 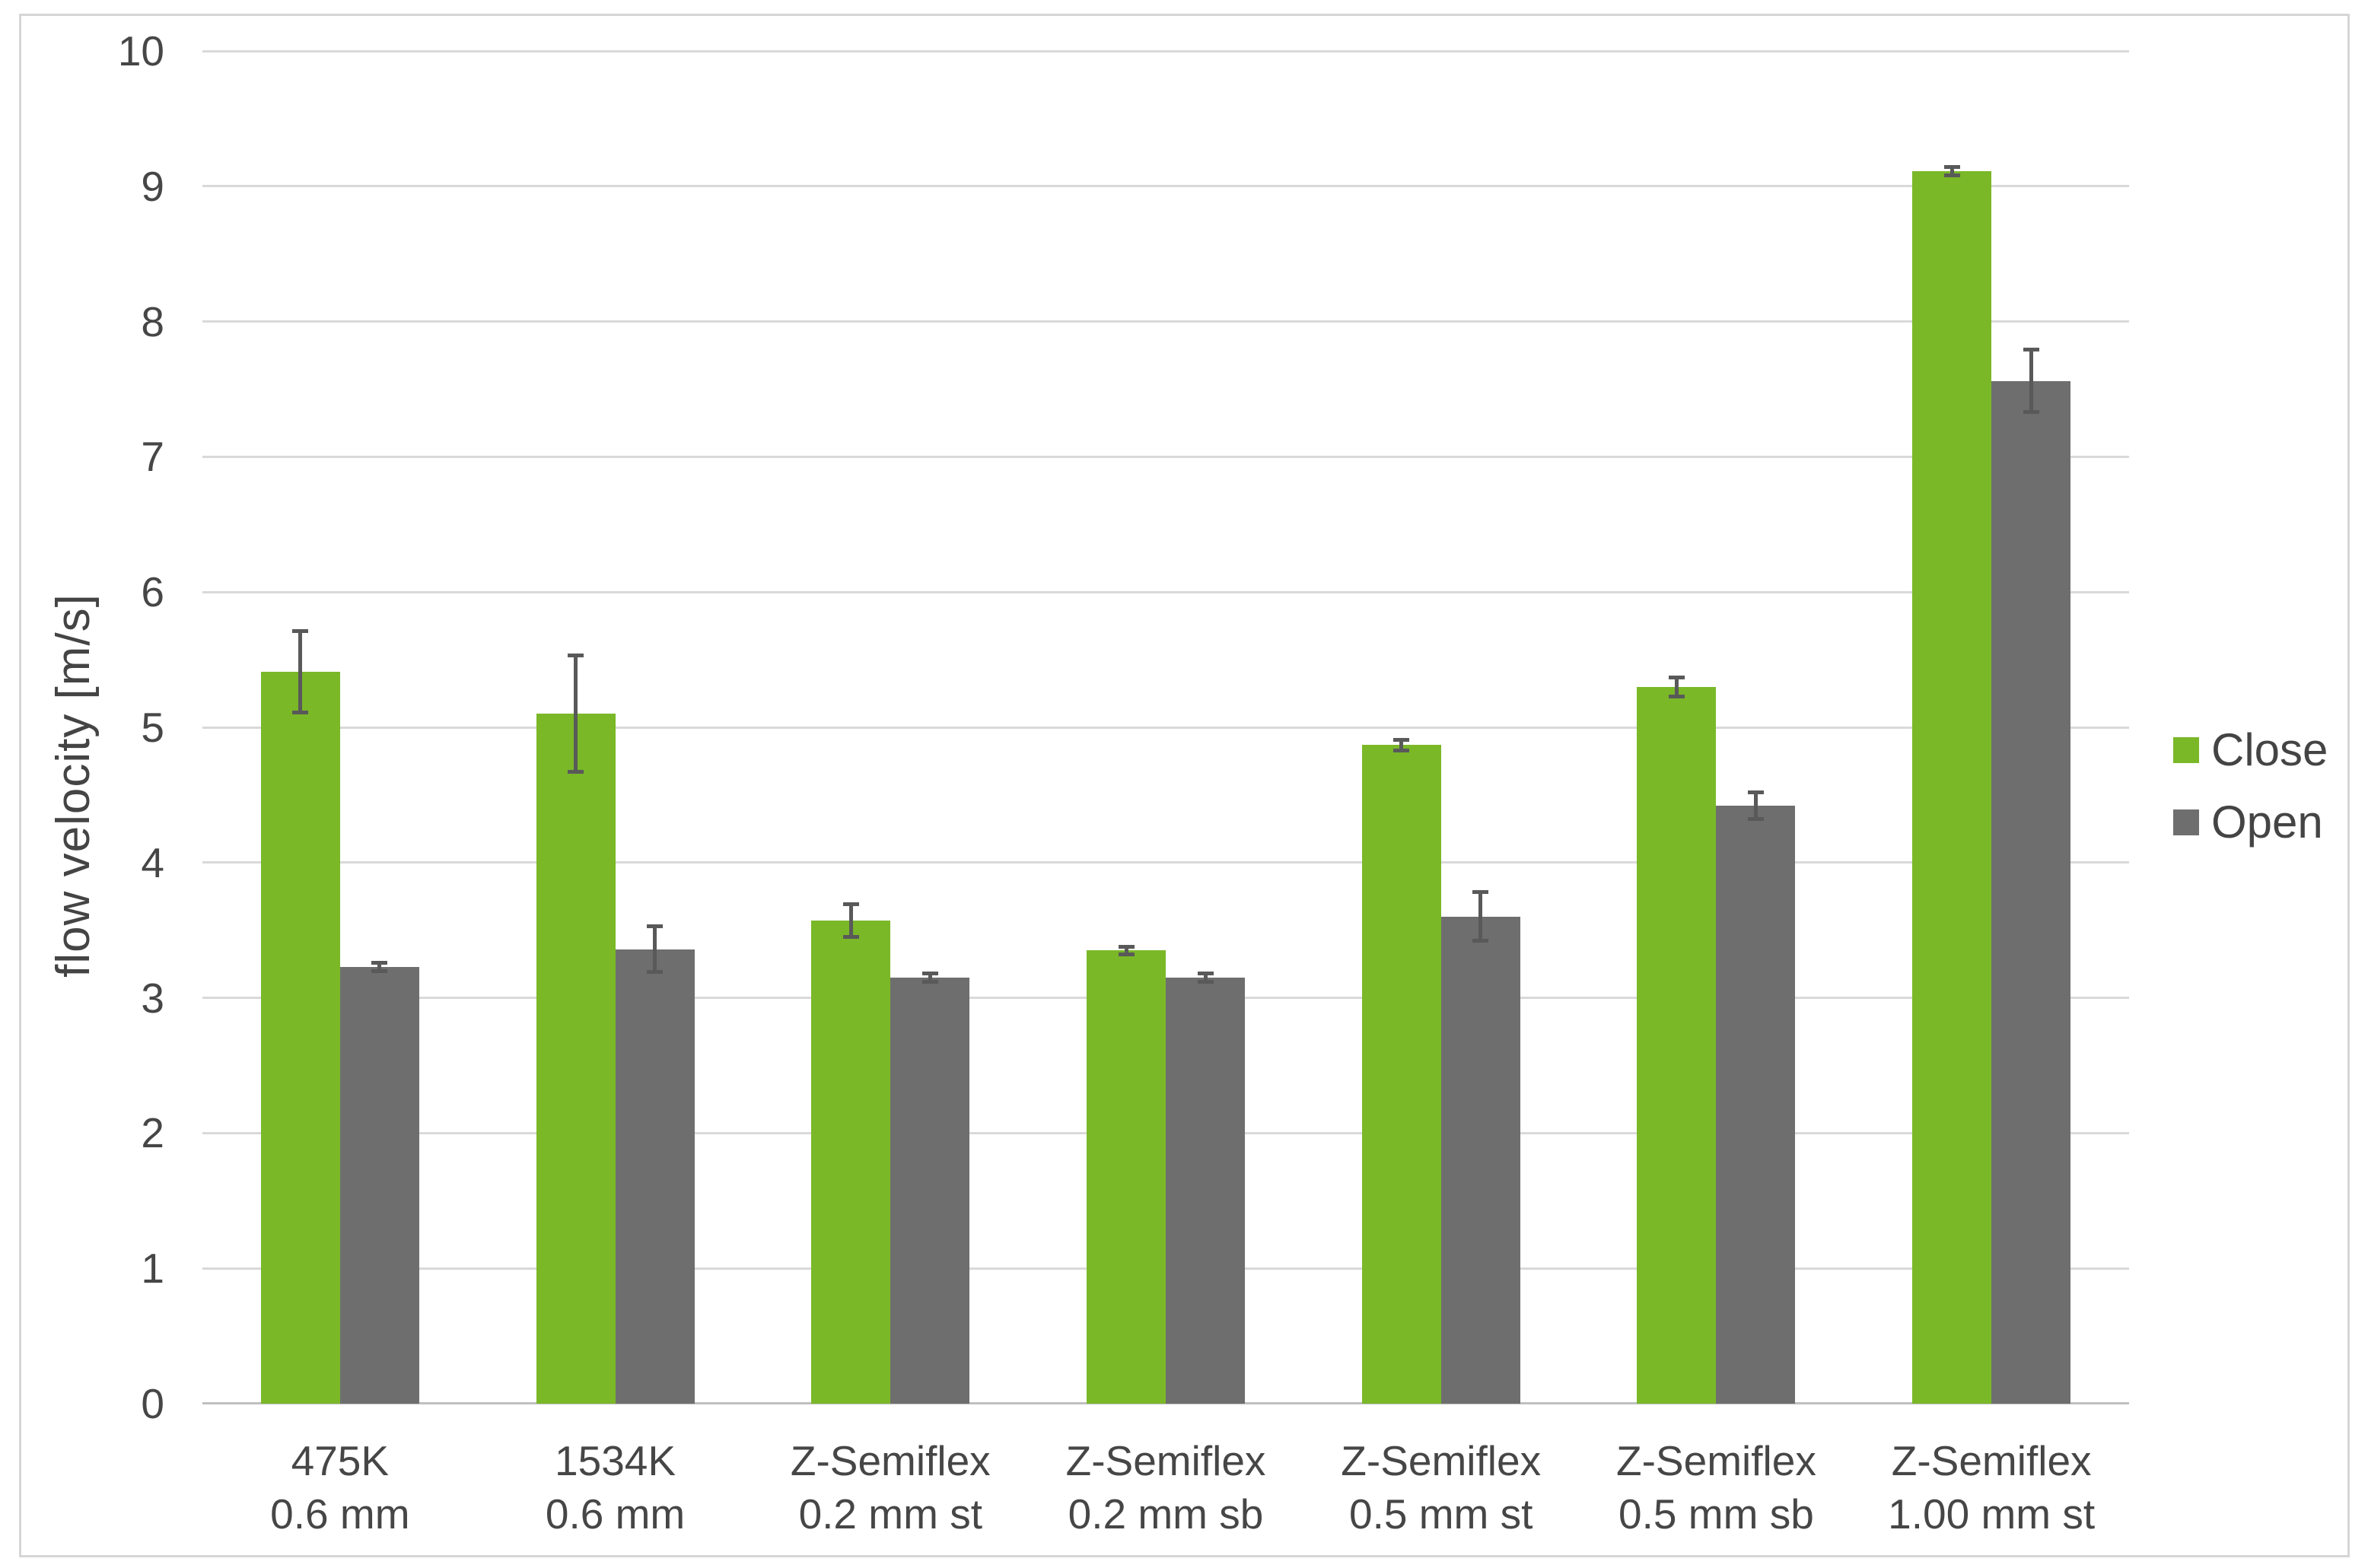 What do you see at coordinates (2267, 822) in the screenshot?
I see `legend-label: Open` at bounding box center [2267, 822].